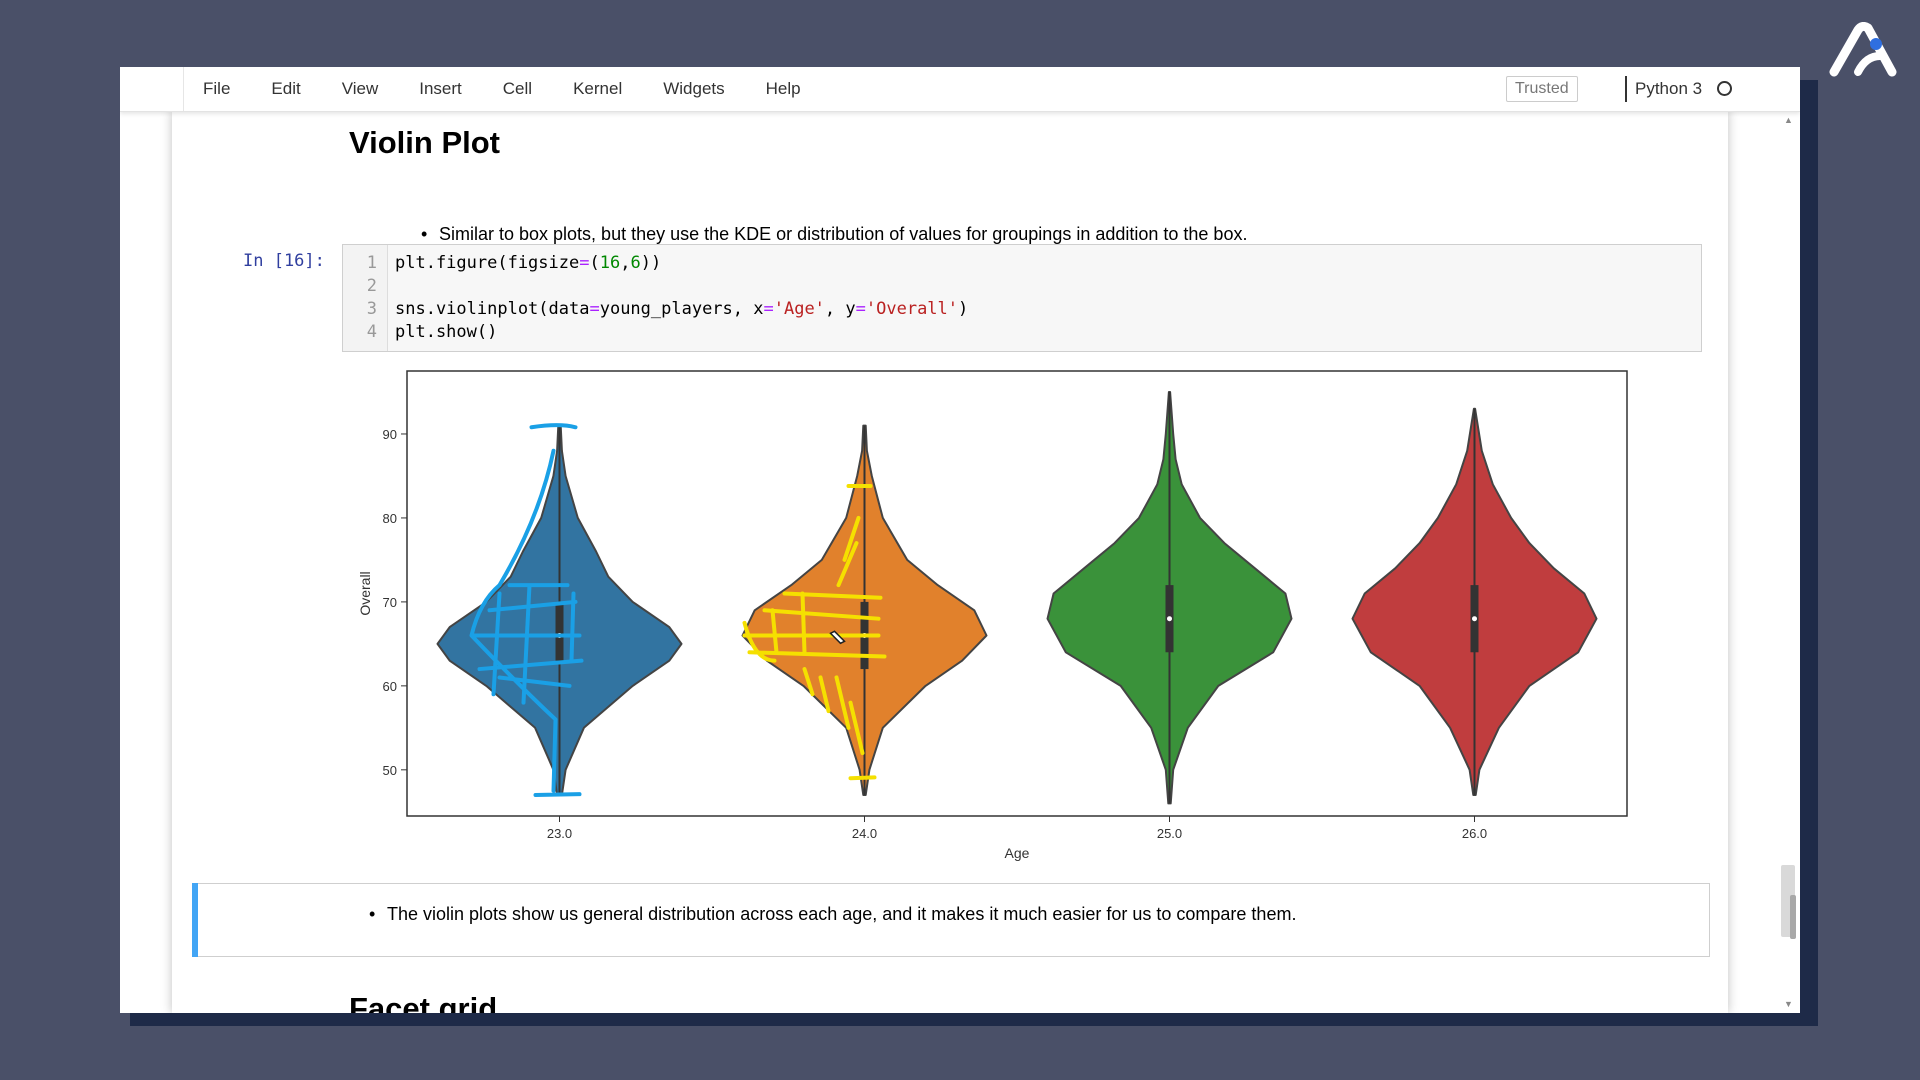  Describe the element at coordinates (1724, 88) in the screenshot. I see `kernel-status-icon` at that location.